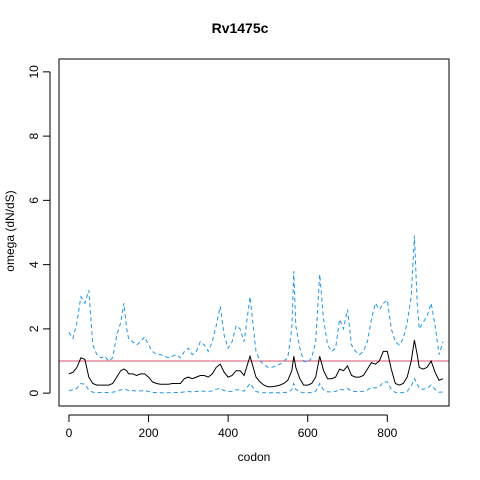 The height and width of the screenshot is (480, 480). What do you see at coordinates (149, 433) in the screenshot?
I see `x-tick-label: 200` at bounding box center [149, 433].